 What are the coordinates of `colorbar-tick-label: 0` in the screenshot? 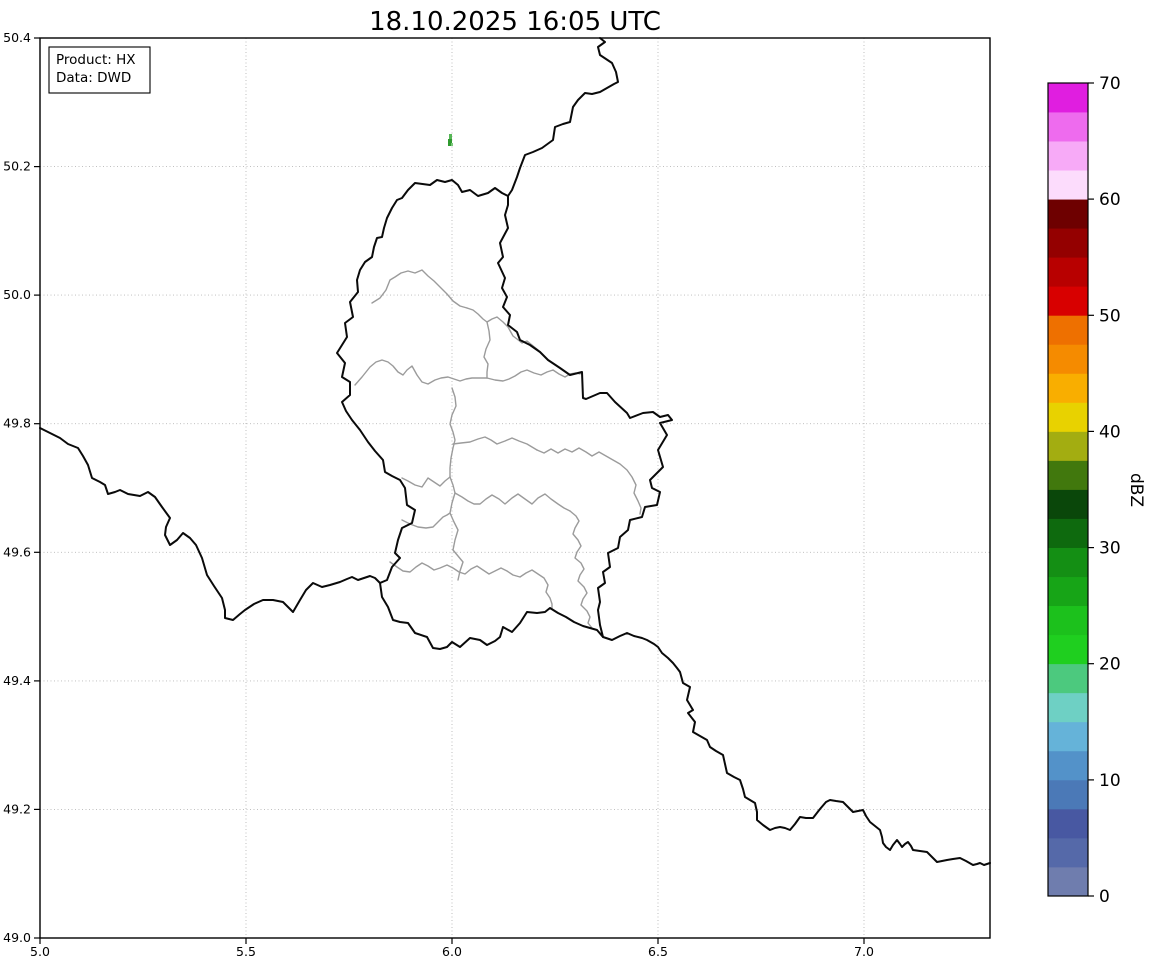 It's located at (1104, 897).